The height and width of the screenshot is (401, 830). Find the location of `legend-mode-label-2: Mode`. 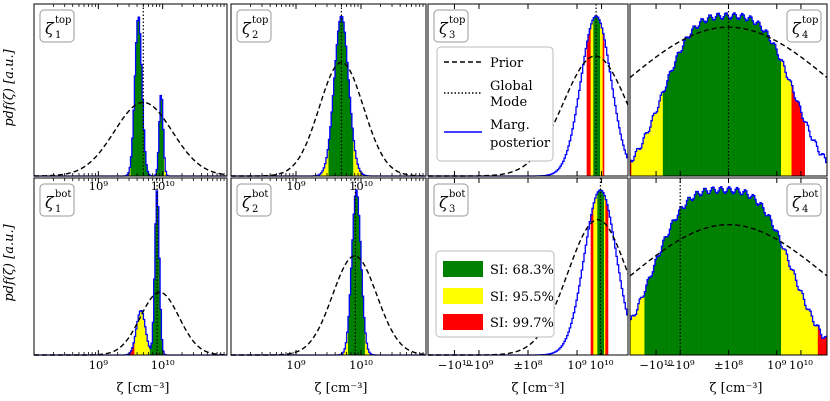

legend-mode-label-2: Mode is located at coordinates (508, 102).